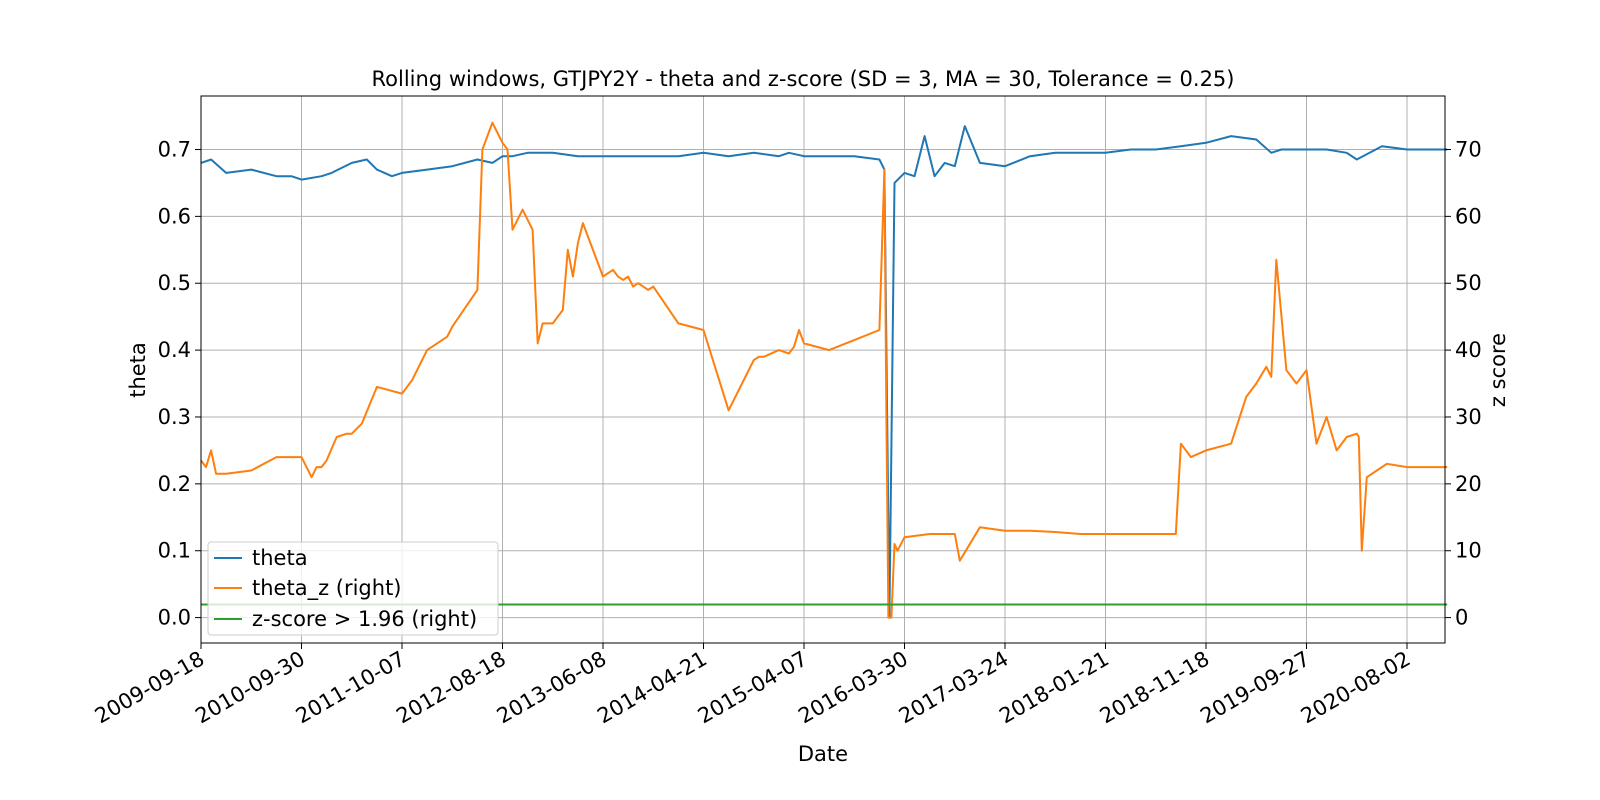 The image size is (1600, 800). Describe the element at coordinates (174, 149) in the screenshot. I see `y-left-tick-label: 0.7` at that location.